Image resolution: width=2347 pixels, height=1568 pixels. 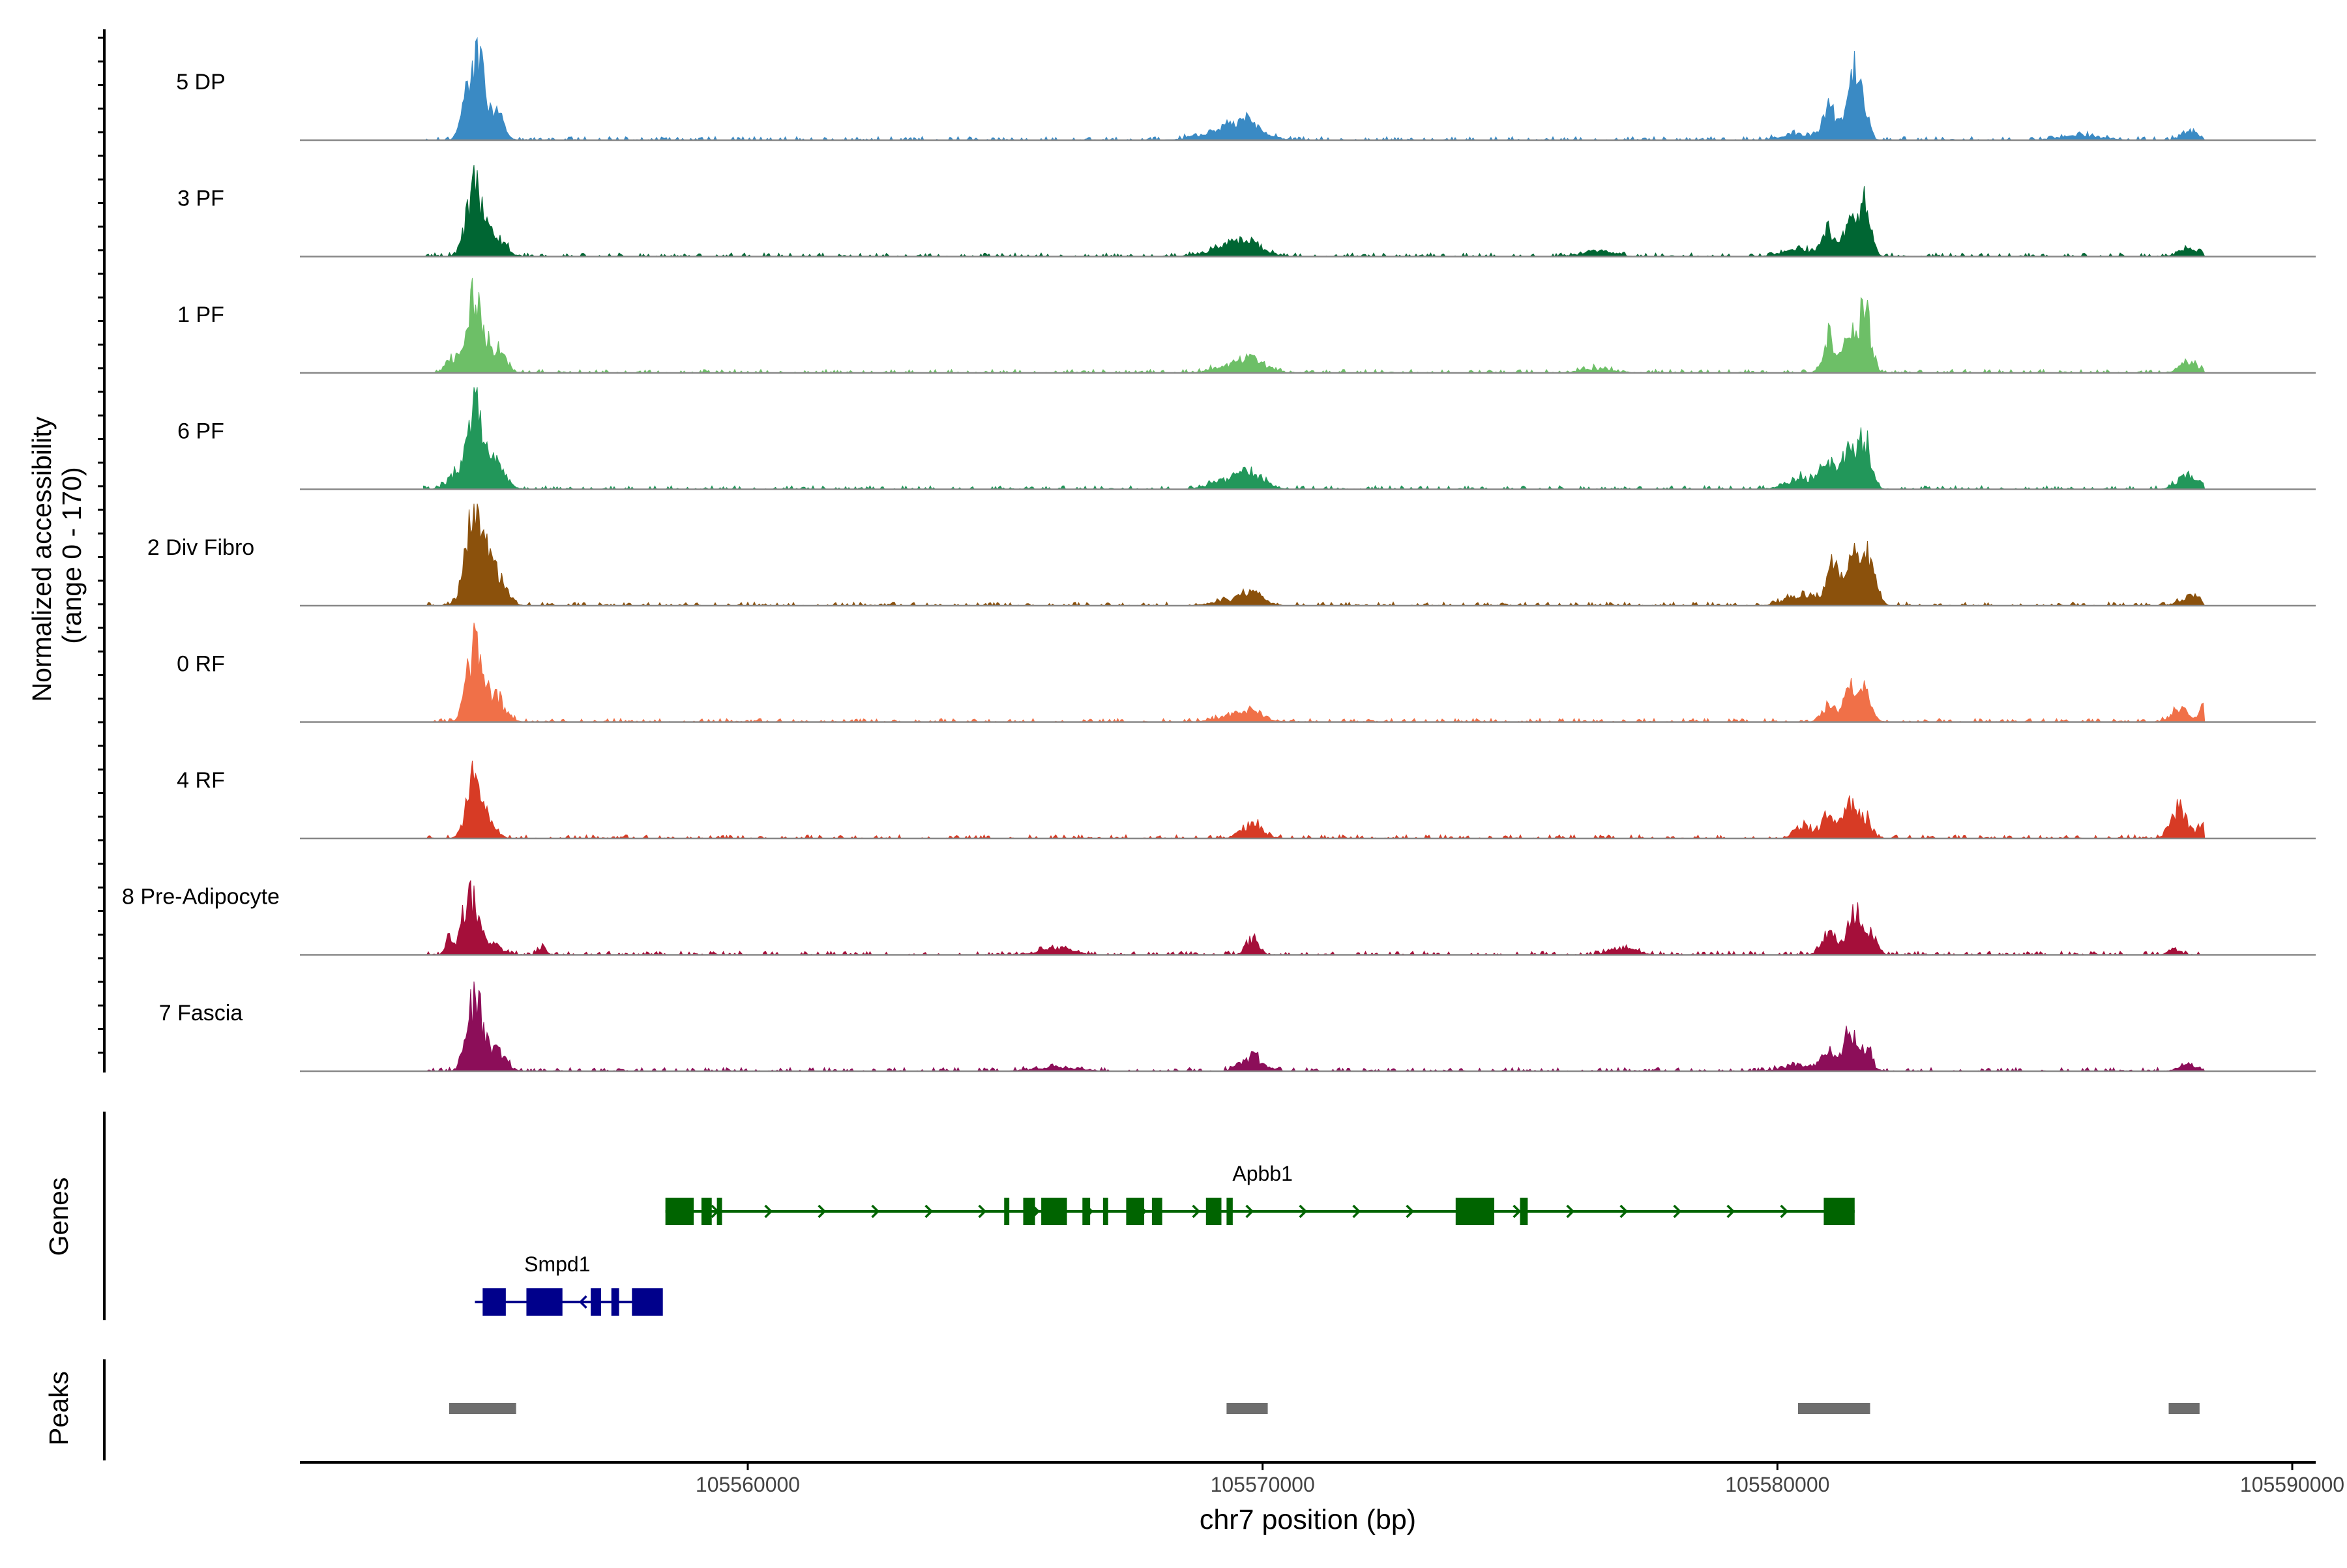 I want to click on x-tick-label: 105580000, so click(x=1777, y=1485).